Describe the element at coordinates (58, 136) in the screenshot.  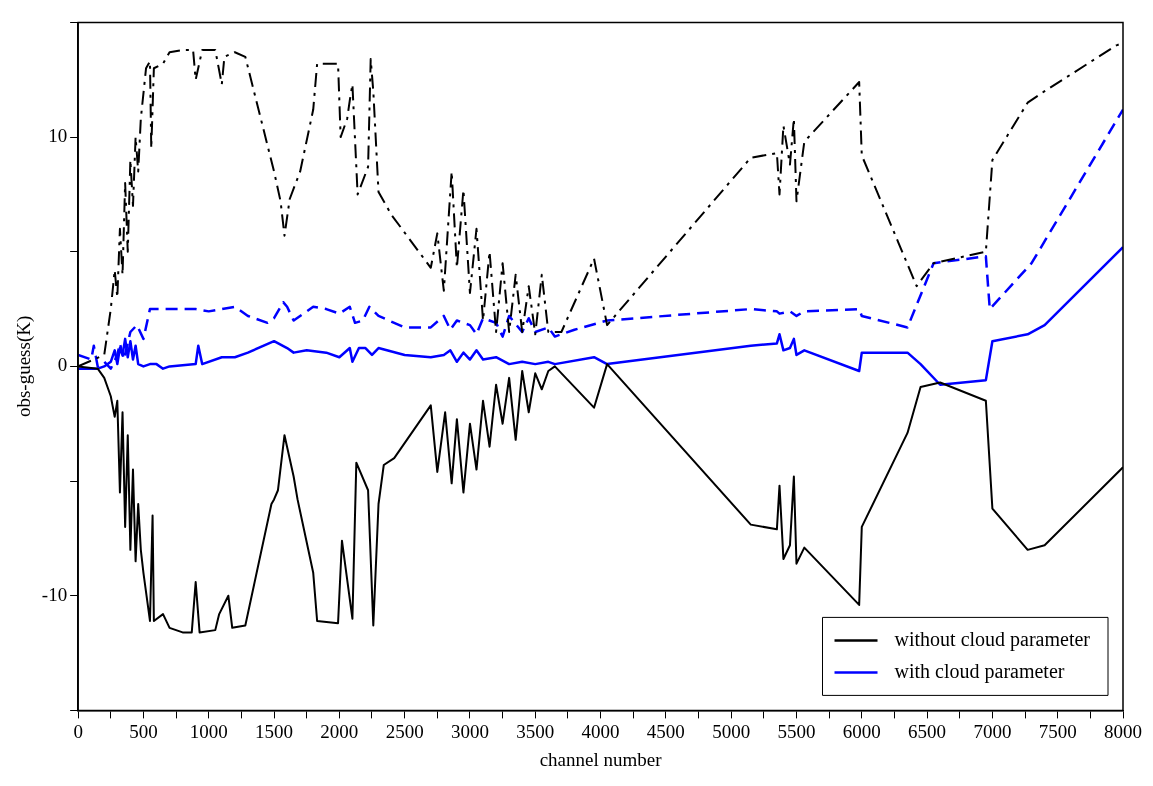
I see `y-tick-label: 10` at that location.